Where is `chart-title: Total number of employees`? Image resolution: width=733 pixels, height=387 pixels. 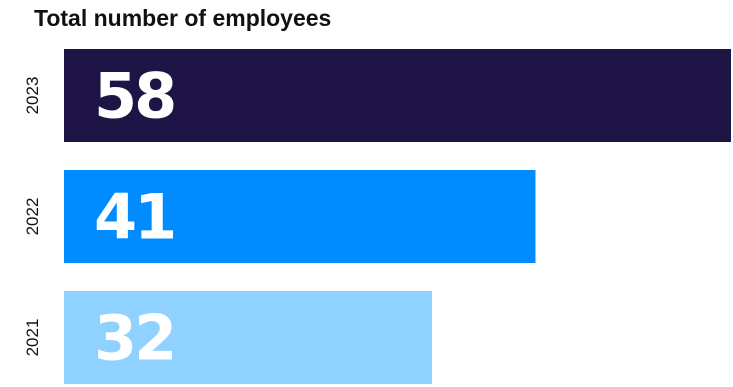
chart-title: Total number of employees is located at coordinates (183, 18).